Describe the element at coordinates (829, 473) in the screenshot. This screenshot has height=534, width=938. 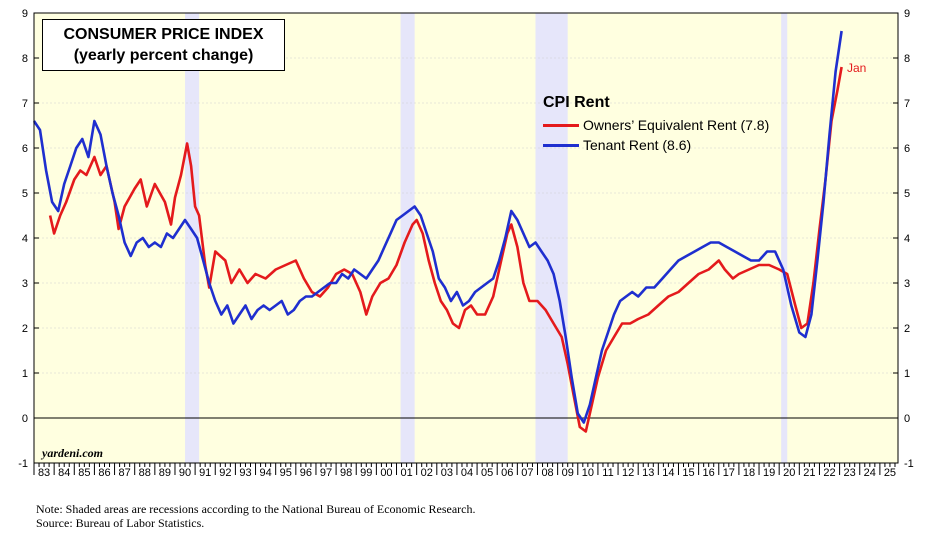
I see `x-tick-label: 22` at that location.